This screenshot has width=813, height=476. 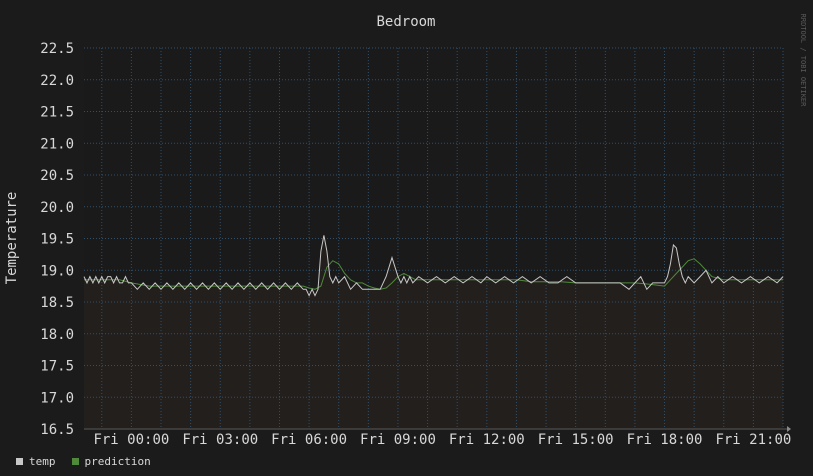 I want to click on legend-swatch-prediction, so click(x=75, y=461).